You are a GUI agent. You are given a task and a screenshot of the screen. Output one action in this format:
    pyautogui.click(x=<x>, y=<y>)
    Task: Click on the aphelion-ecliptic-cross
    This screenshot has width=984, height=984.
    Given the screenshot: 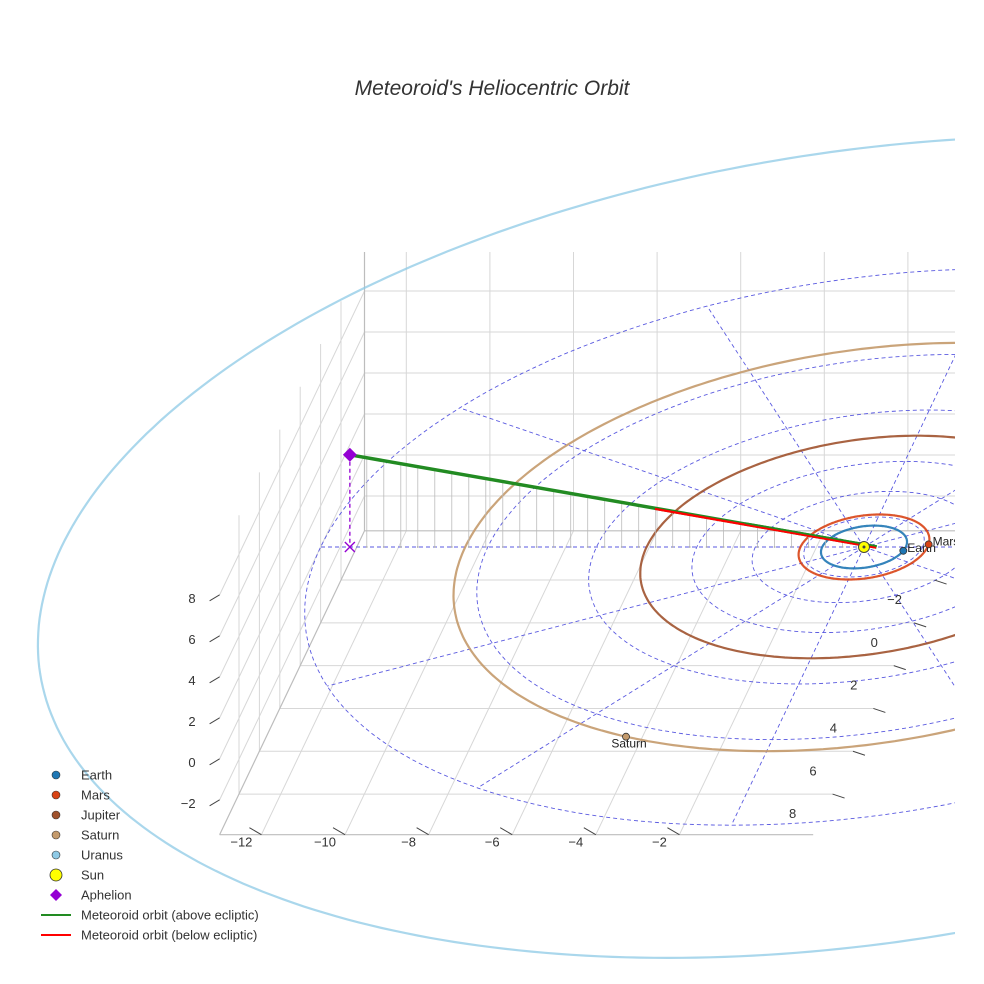 What is the action you would take?
    pyautogui.click(x=350, y=547)
    